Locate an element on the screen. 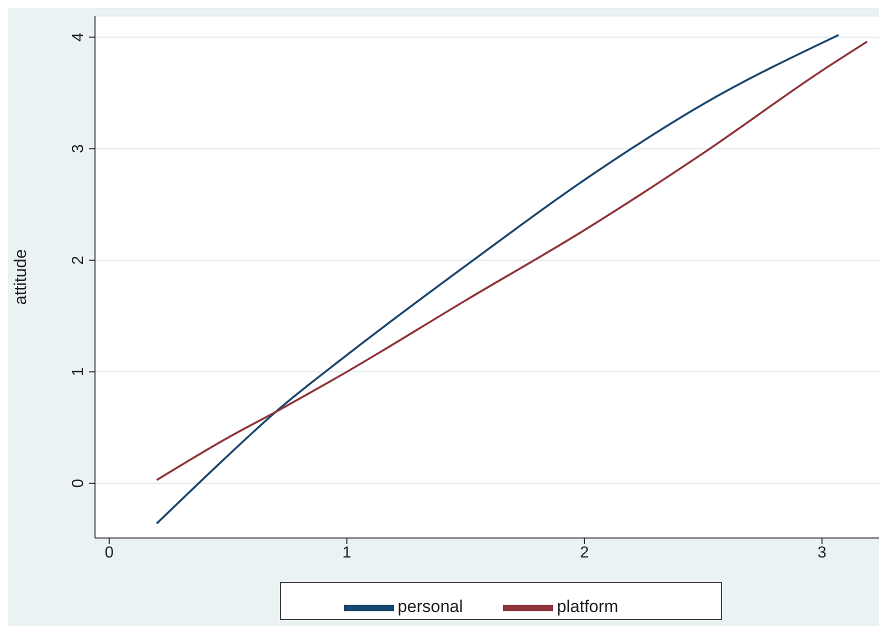 The height and width of the screenshot is (634, 887). y-tick-label: 3 is located at coordinates (78, 149).